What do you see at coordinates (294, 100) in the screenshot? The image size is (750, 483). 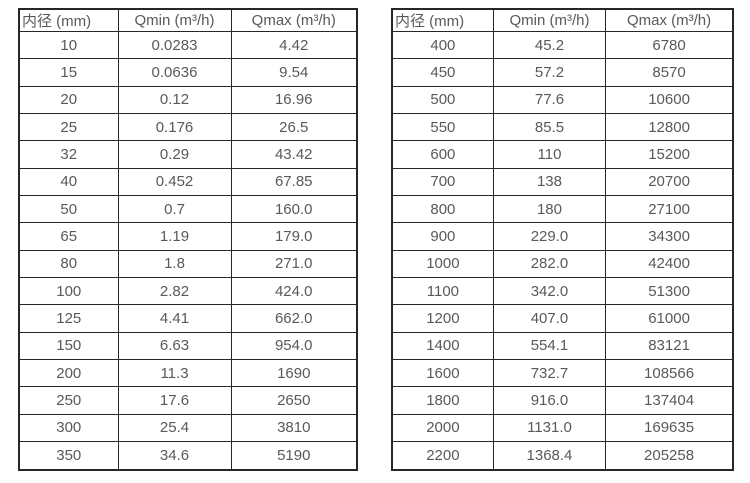 I see `table-cell-qmax: 16.96` at bounding box center [294, 100].